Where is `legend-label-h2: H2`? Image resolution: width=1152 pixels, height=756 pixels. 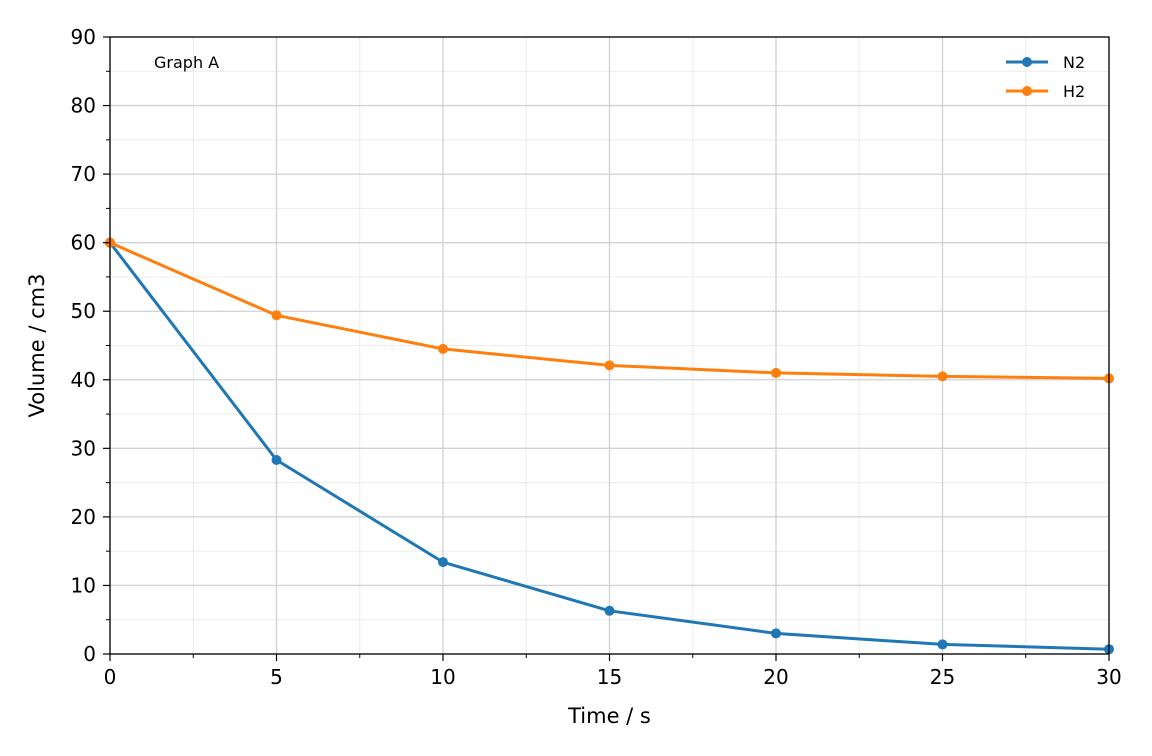 legend-label-h2: H2 is located at coordinates (1074, 91).